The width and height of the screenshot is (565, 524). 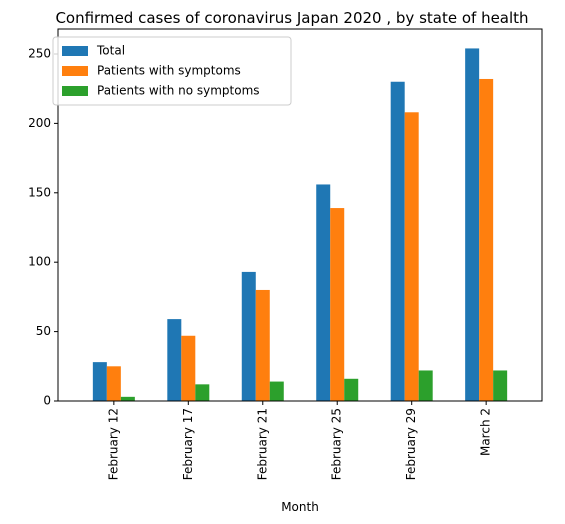 What do you see at coordinates (113, 444) in the screenshot?
I see `x-tick-label: February 12` at bounding box center [113, 444].